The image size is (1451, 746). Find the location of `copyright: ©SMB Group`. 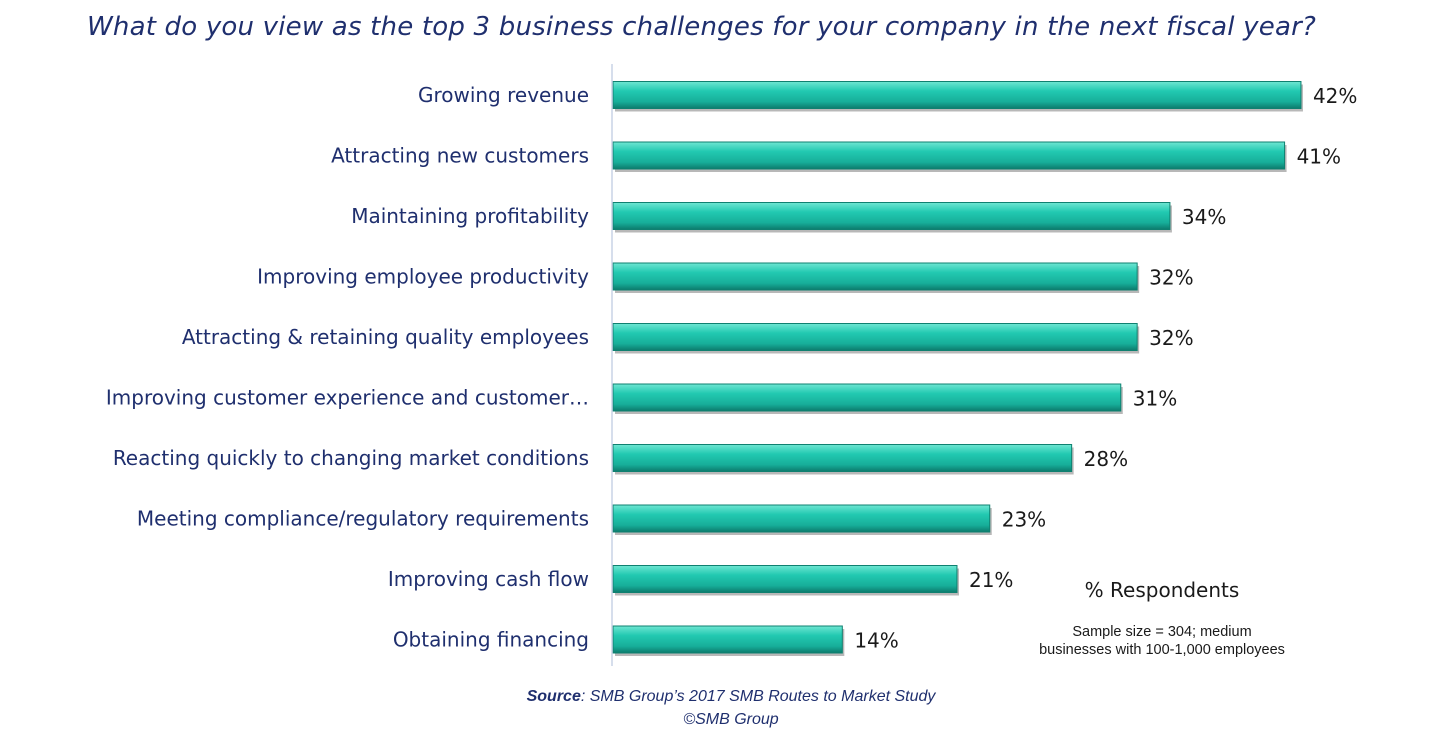

copyright: ©SMB Group is located at coordinates (731, 719).